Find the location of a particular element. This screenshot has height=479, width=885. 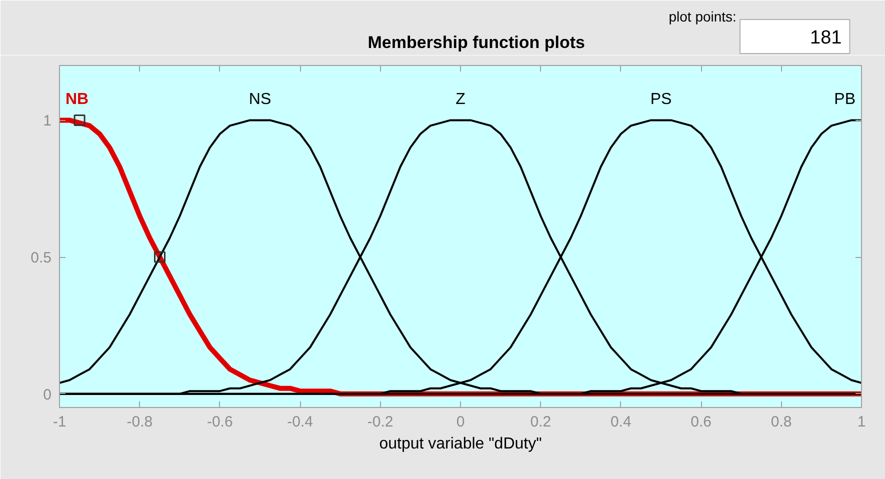

y-tick-label: 0 is located at coordinates (47, 395).